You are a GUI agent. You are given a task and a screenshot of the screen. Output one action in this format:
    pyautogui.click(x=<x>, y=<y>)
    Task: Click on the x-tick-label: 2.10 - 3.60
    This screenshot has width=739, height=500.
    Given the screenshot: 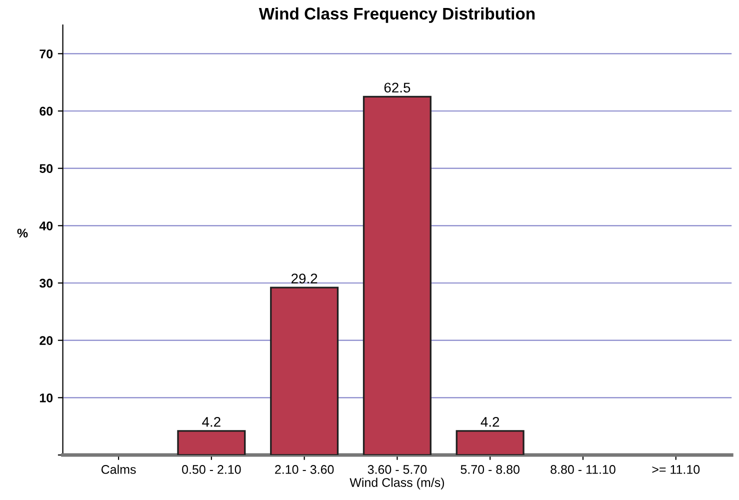 What is the action you would take?
    pyautogui.click(x=304, y=469)
    